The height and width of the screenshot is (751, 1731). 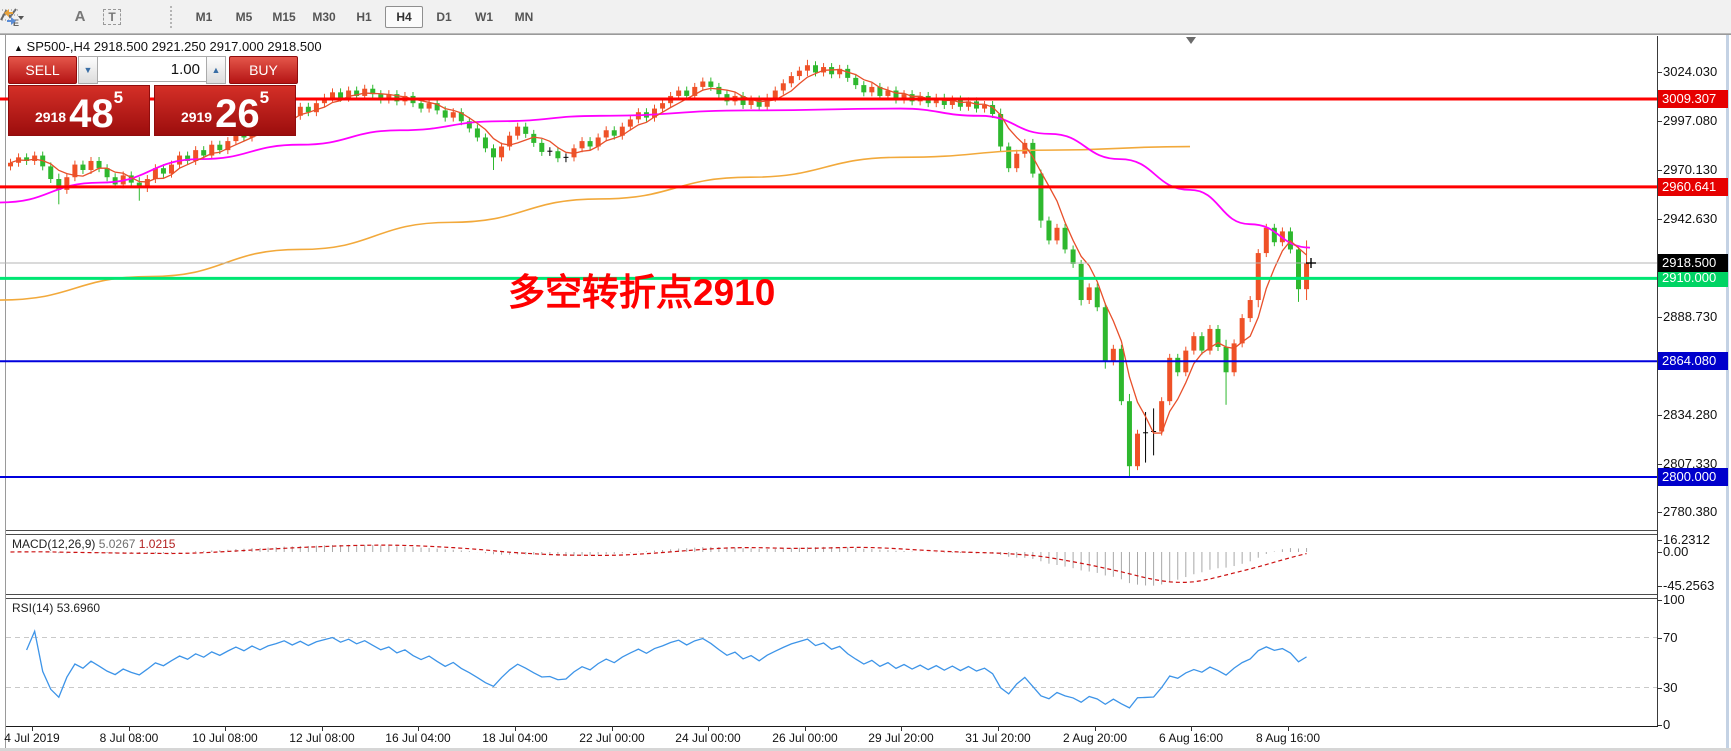 I want to click on timeframe-button-h1: H1, so click(x=364, y=16).